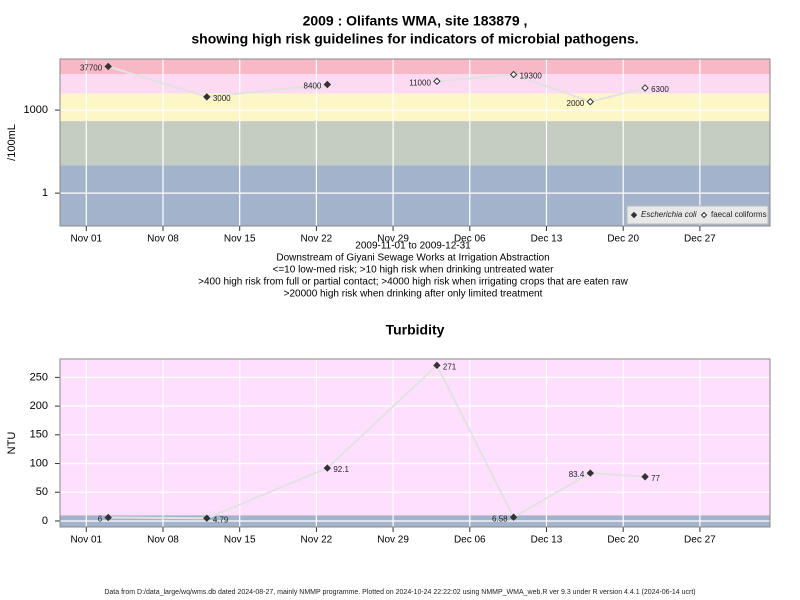 This screenshot has width=800, height=600. Describe the element at coordinates (500, 518) in the screenshot. I see `value-label: 6.58` at that location.